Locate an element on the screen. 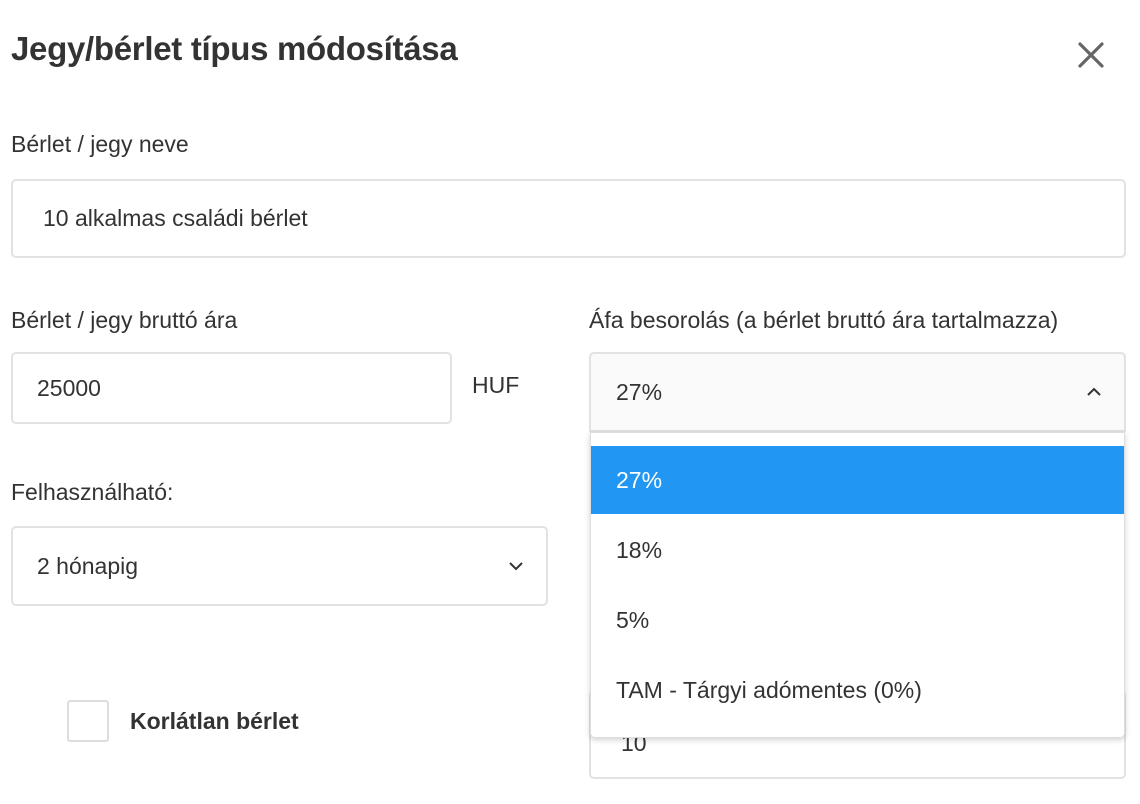  close-icon is located at coordinates (1091, 55).